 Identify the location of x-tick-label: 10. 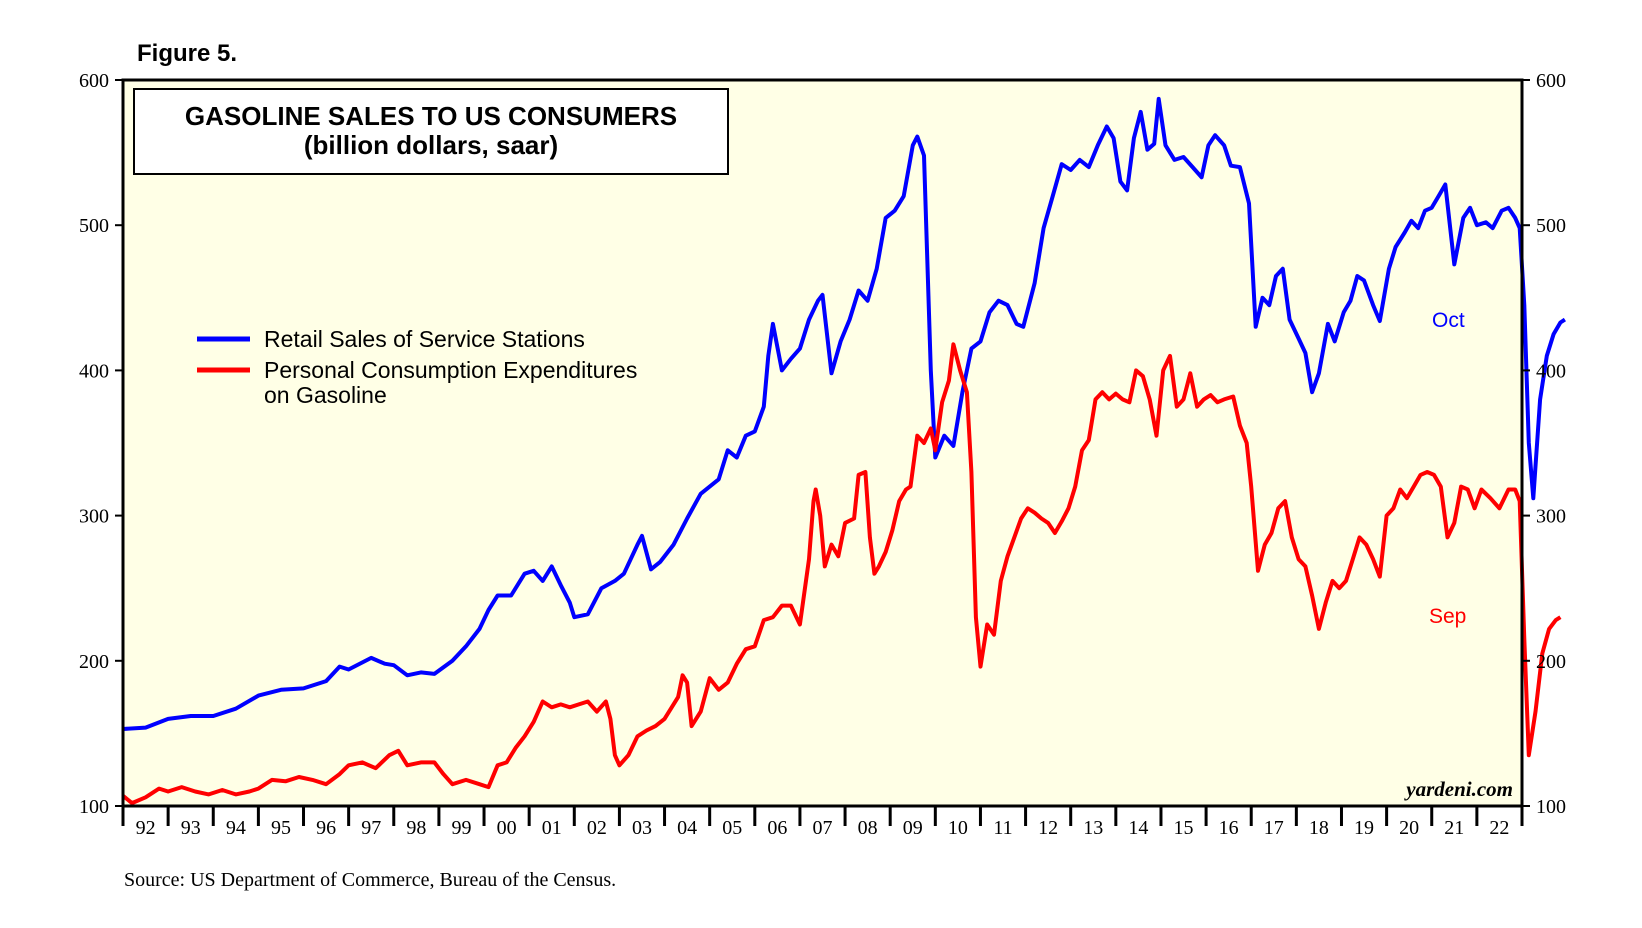
(958, 828).